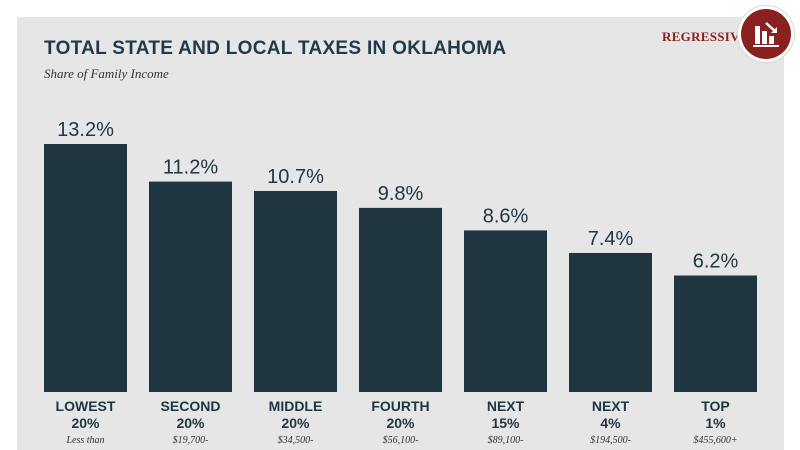  I want to click on regressive-chart-icon, so click(766, 34).